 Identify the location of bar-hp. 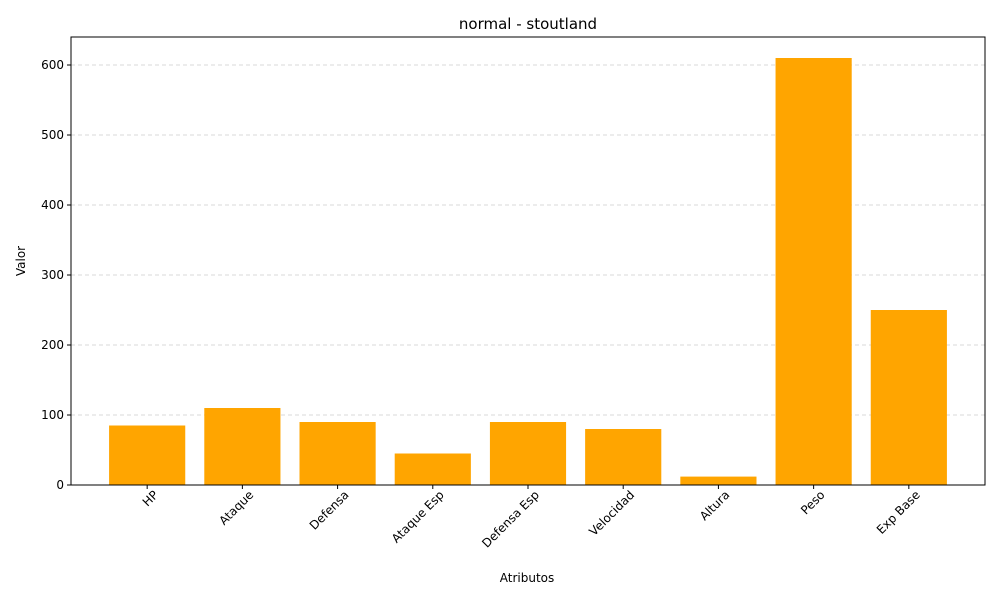
(147, 455).